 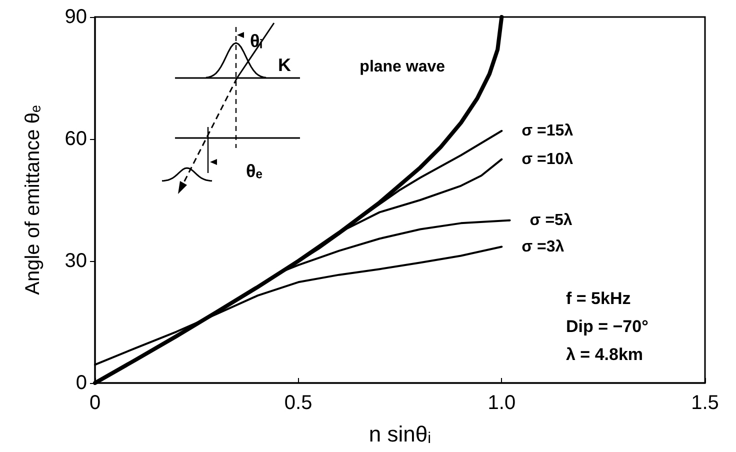 I want to click on x-tick-label: 1.5, so click(x=705, y=403).